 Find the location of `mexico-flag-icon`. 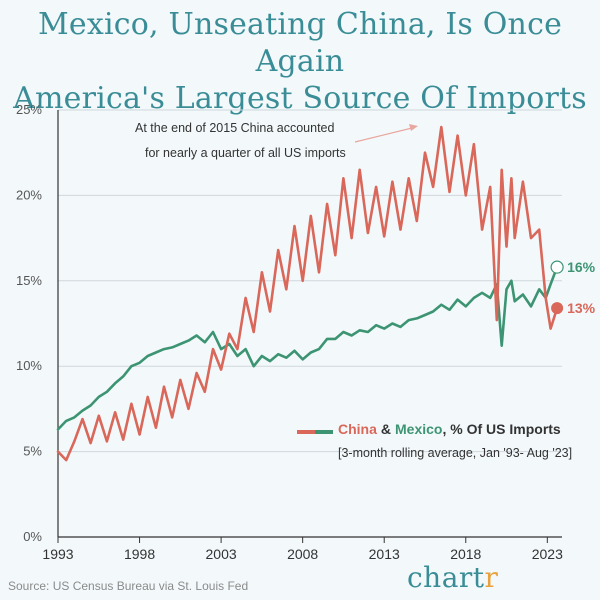

mexico-flag-icon is located at coordinates (557, 267).